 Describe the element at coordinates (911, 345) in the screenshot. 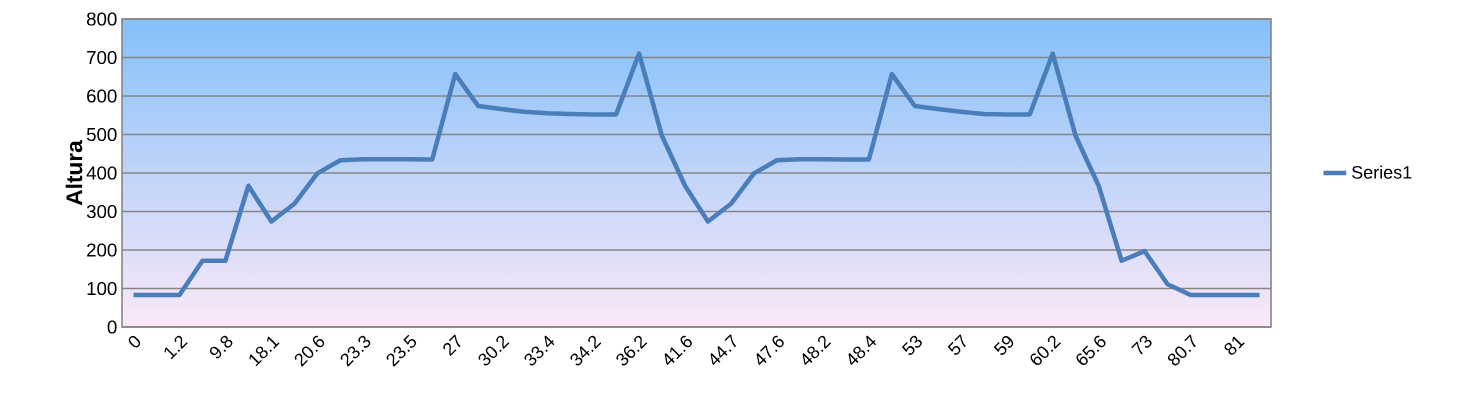

I see `x-tick-label: 53` at that location.